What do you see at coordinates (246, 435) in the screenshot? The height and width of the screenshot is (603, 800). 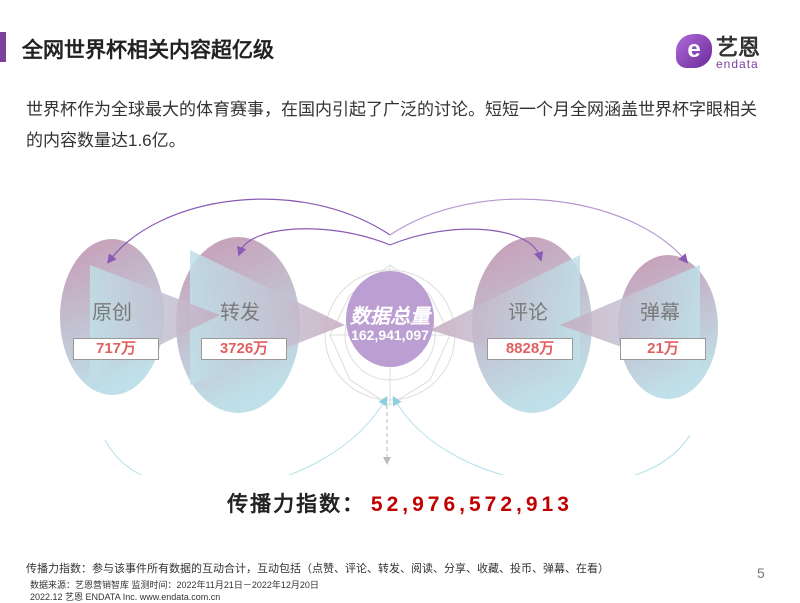 I see `arc-bottom-left` at bounding box center [246, 435].